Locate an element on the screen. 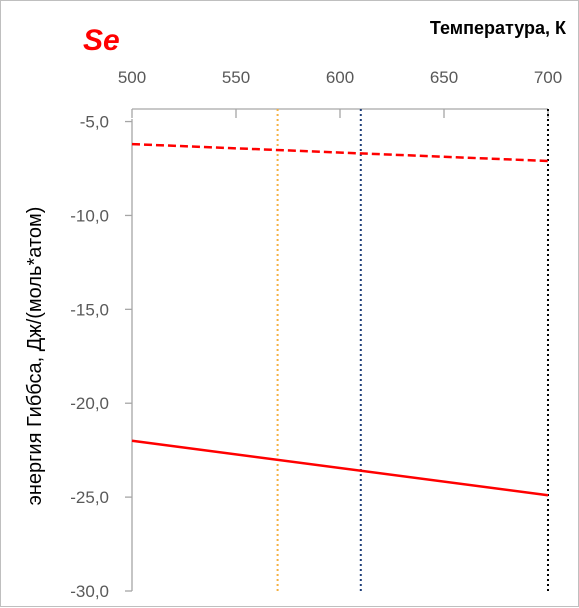 The width and height of the screenshot is (579, 608). x-tick-label: 550 is located at coordinates (236, 77).